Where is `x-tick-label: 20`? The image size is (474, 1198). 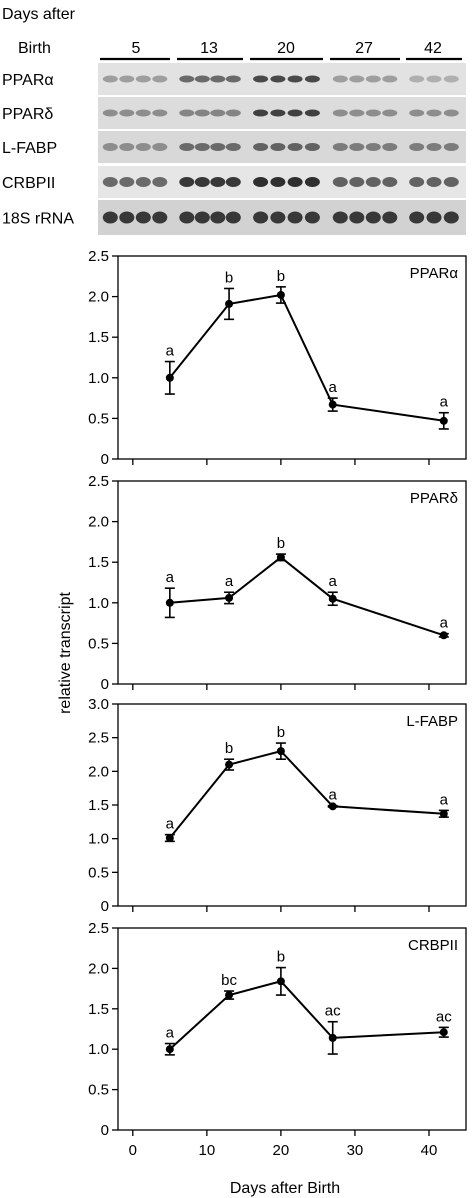 x-tick-label: 20 is located at coordinates (281, 1150).